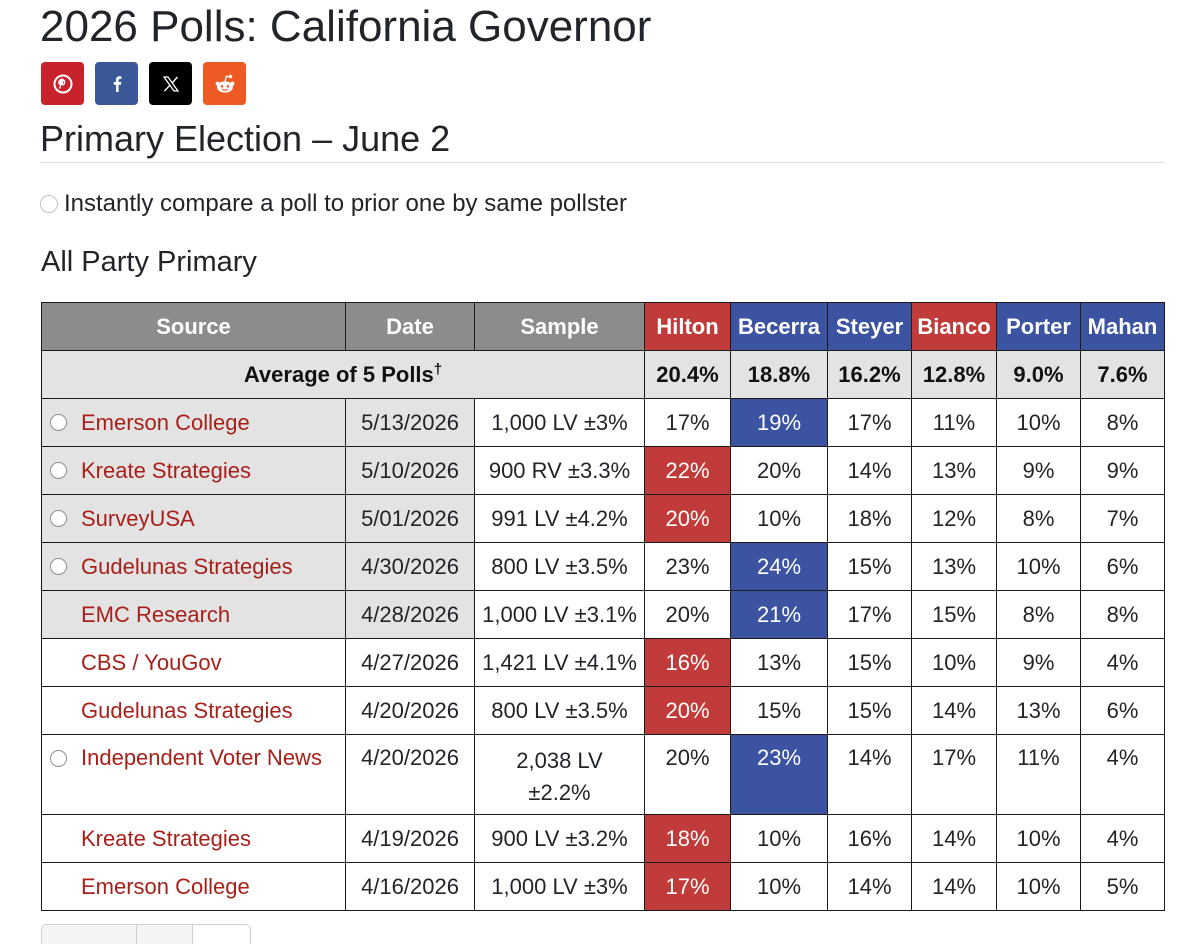 This screenshot has width=1200, height=944. Describe the element at coordinates (410, 518) in the screenshot. I see `date-cell: 5/01/2026` at that location.